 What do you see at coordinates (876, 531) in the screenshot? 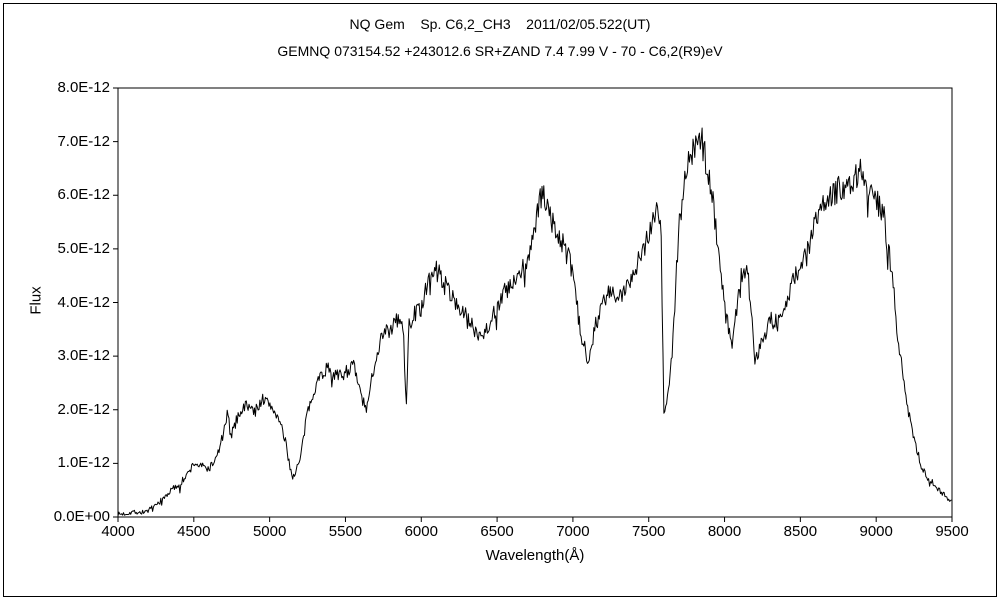
I see `x-tick-label: 9000` at bounding box center [876, 531].